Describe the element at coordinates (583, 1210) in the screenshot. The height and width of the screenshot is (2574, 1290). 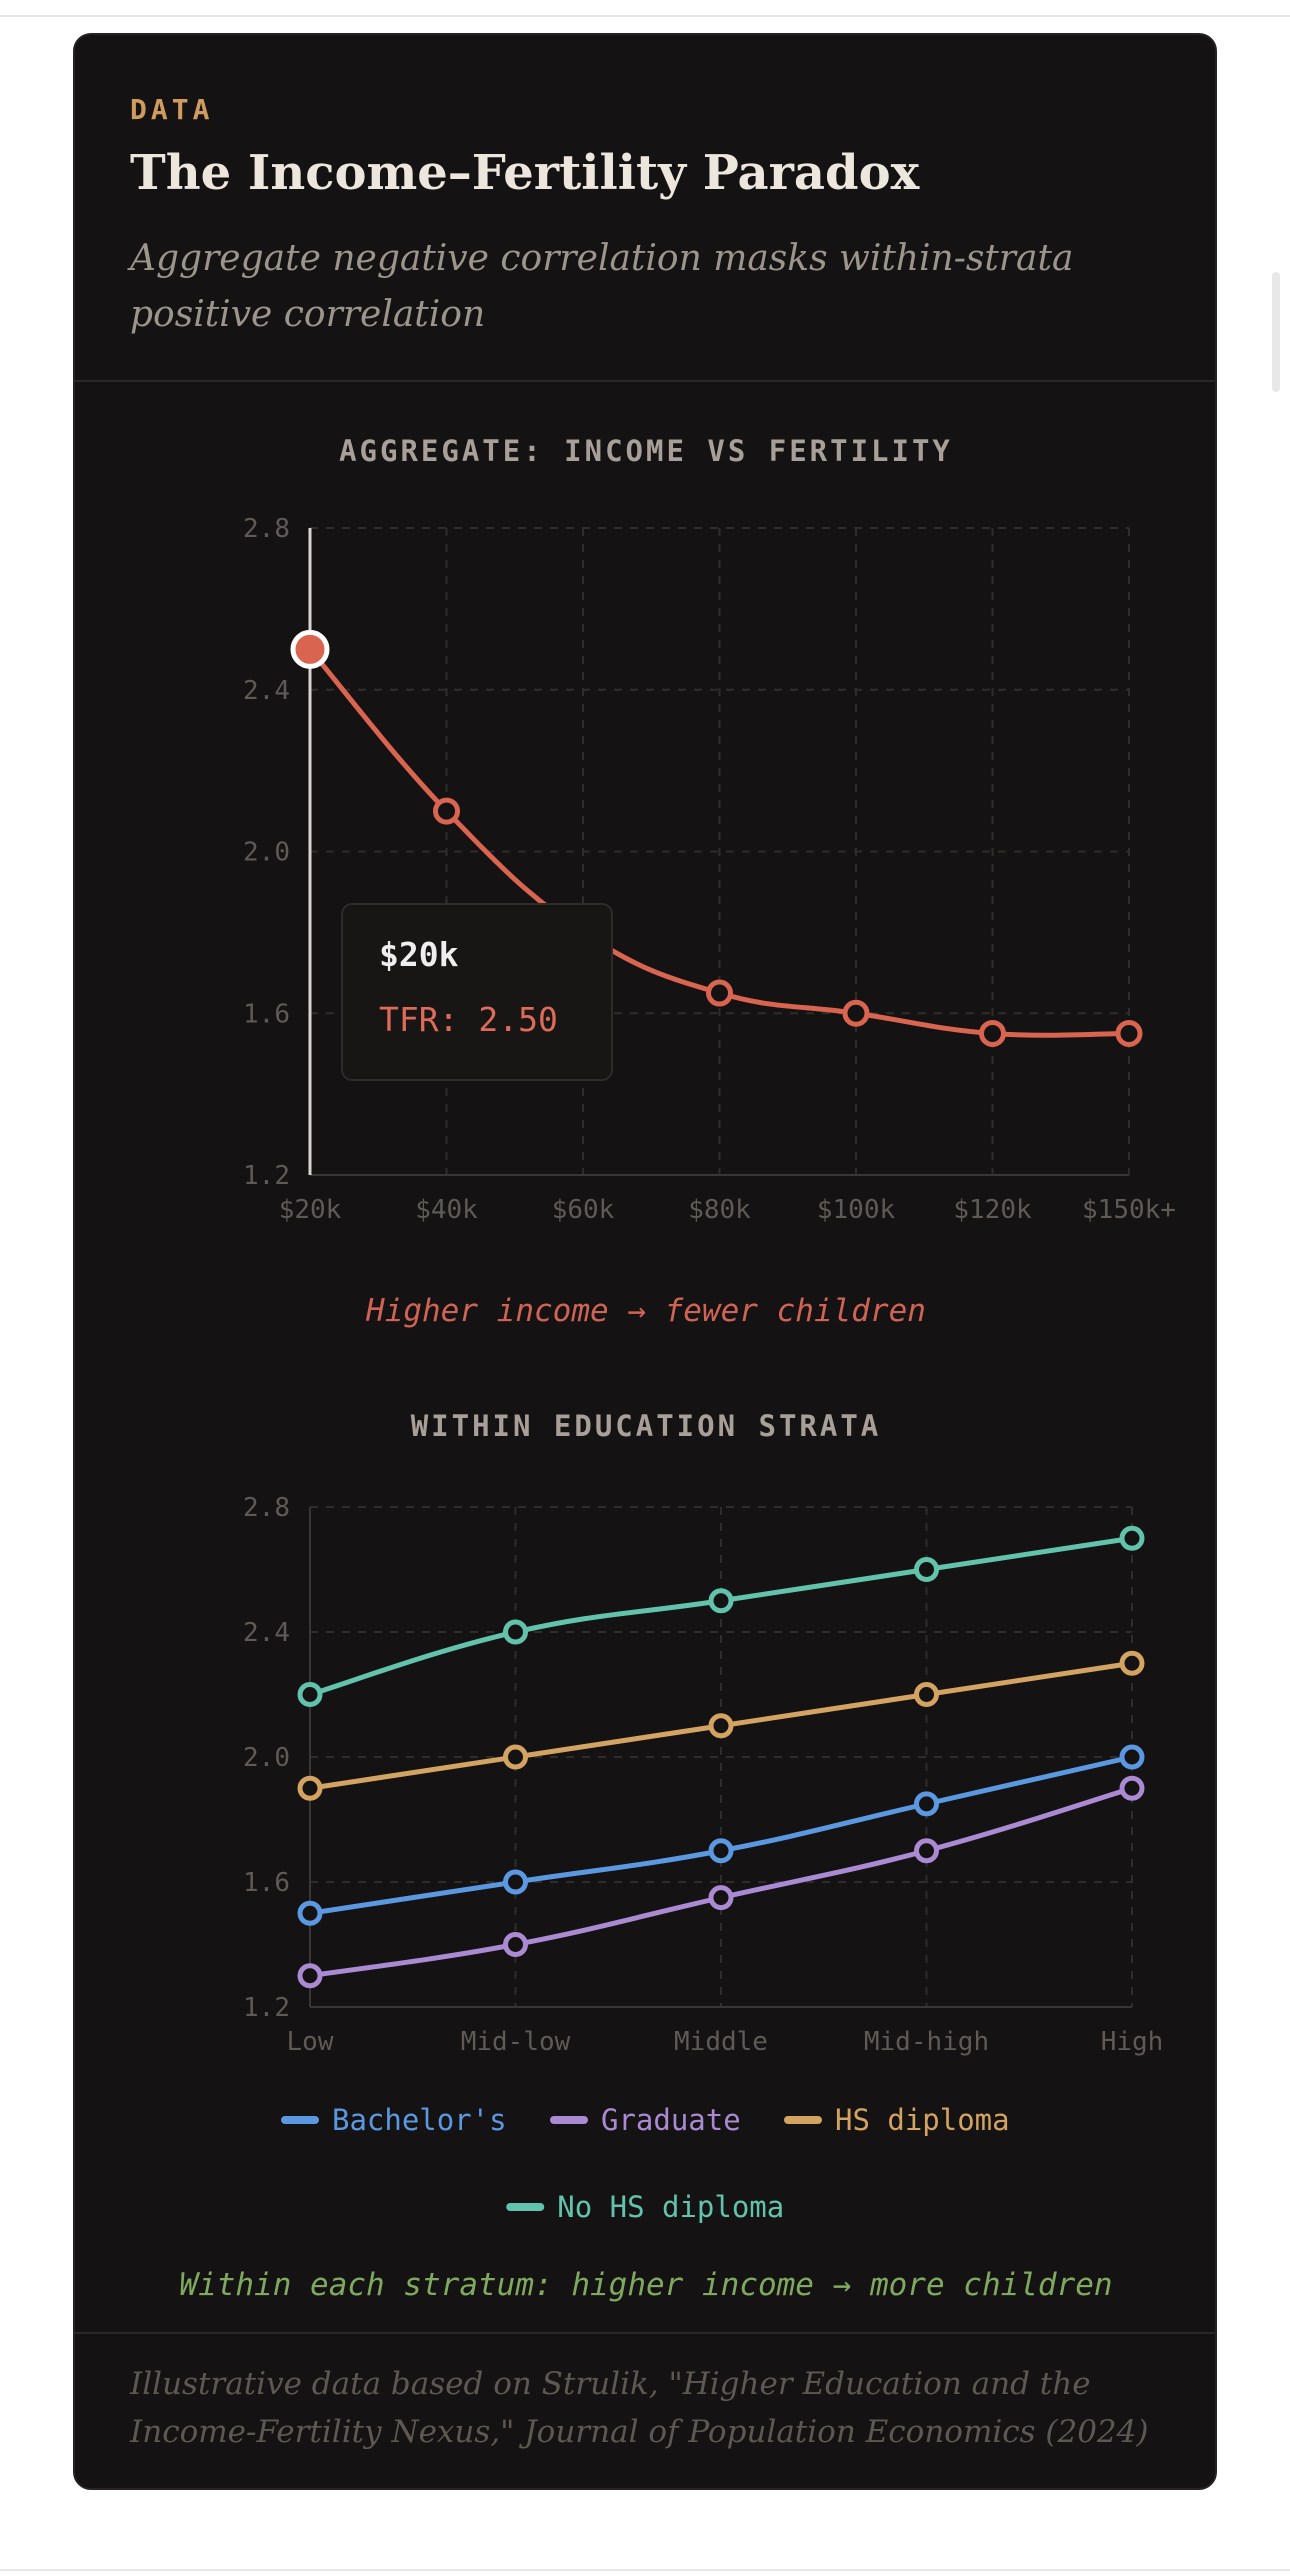
I see `x-tick-label: $60k` at that location.